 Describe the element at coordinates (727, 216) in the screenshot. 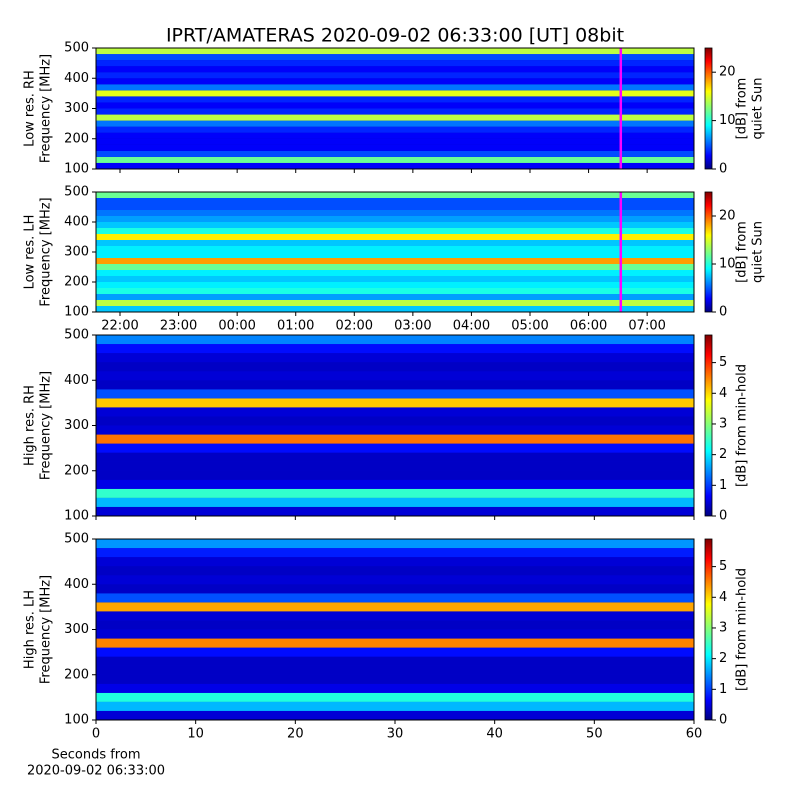

I see `colorbar-tick-label: 20` at that location.